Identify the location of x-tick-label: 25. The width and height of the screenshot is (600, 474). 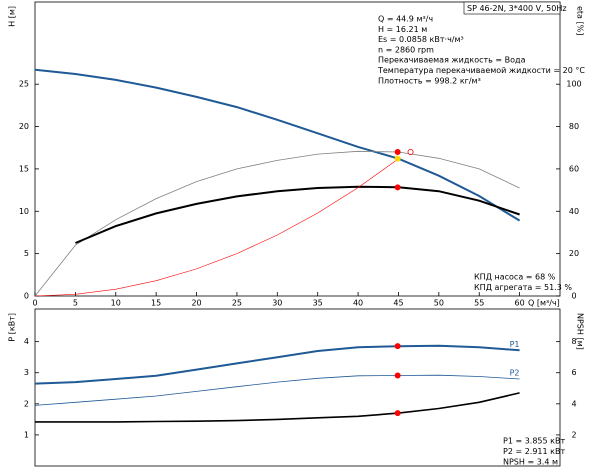
(237, 303).